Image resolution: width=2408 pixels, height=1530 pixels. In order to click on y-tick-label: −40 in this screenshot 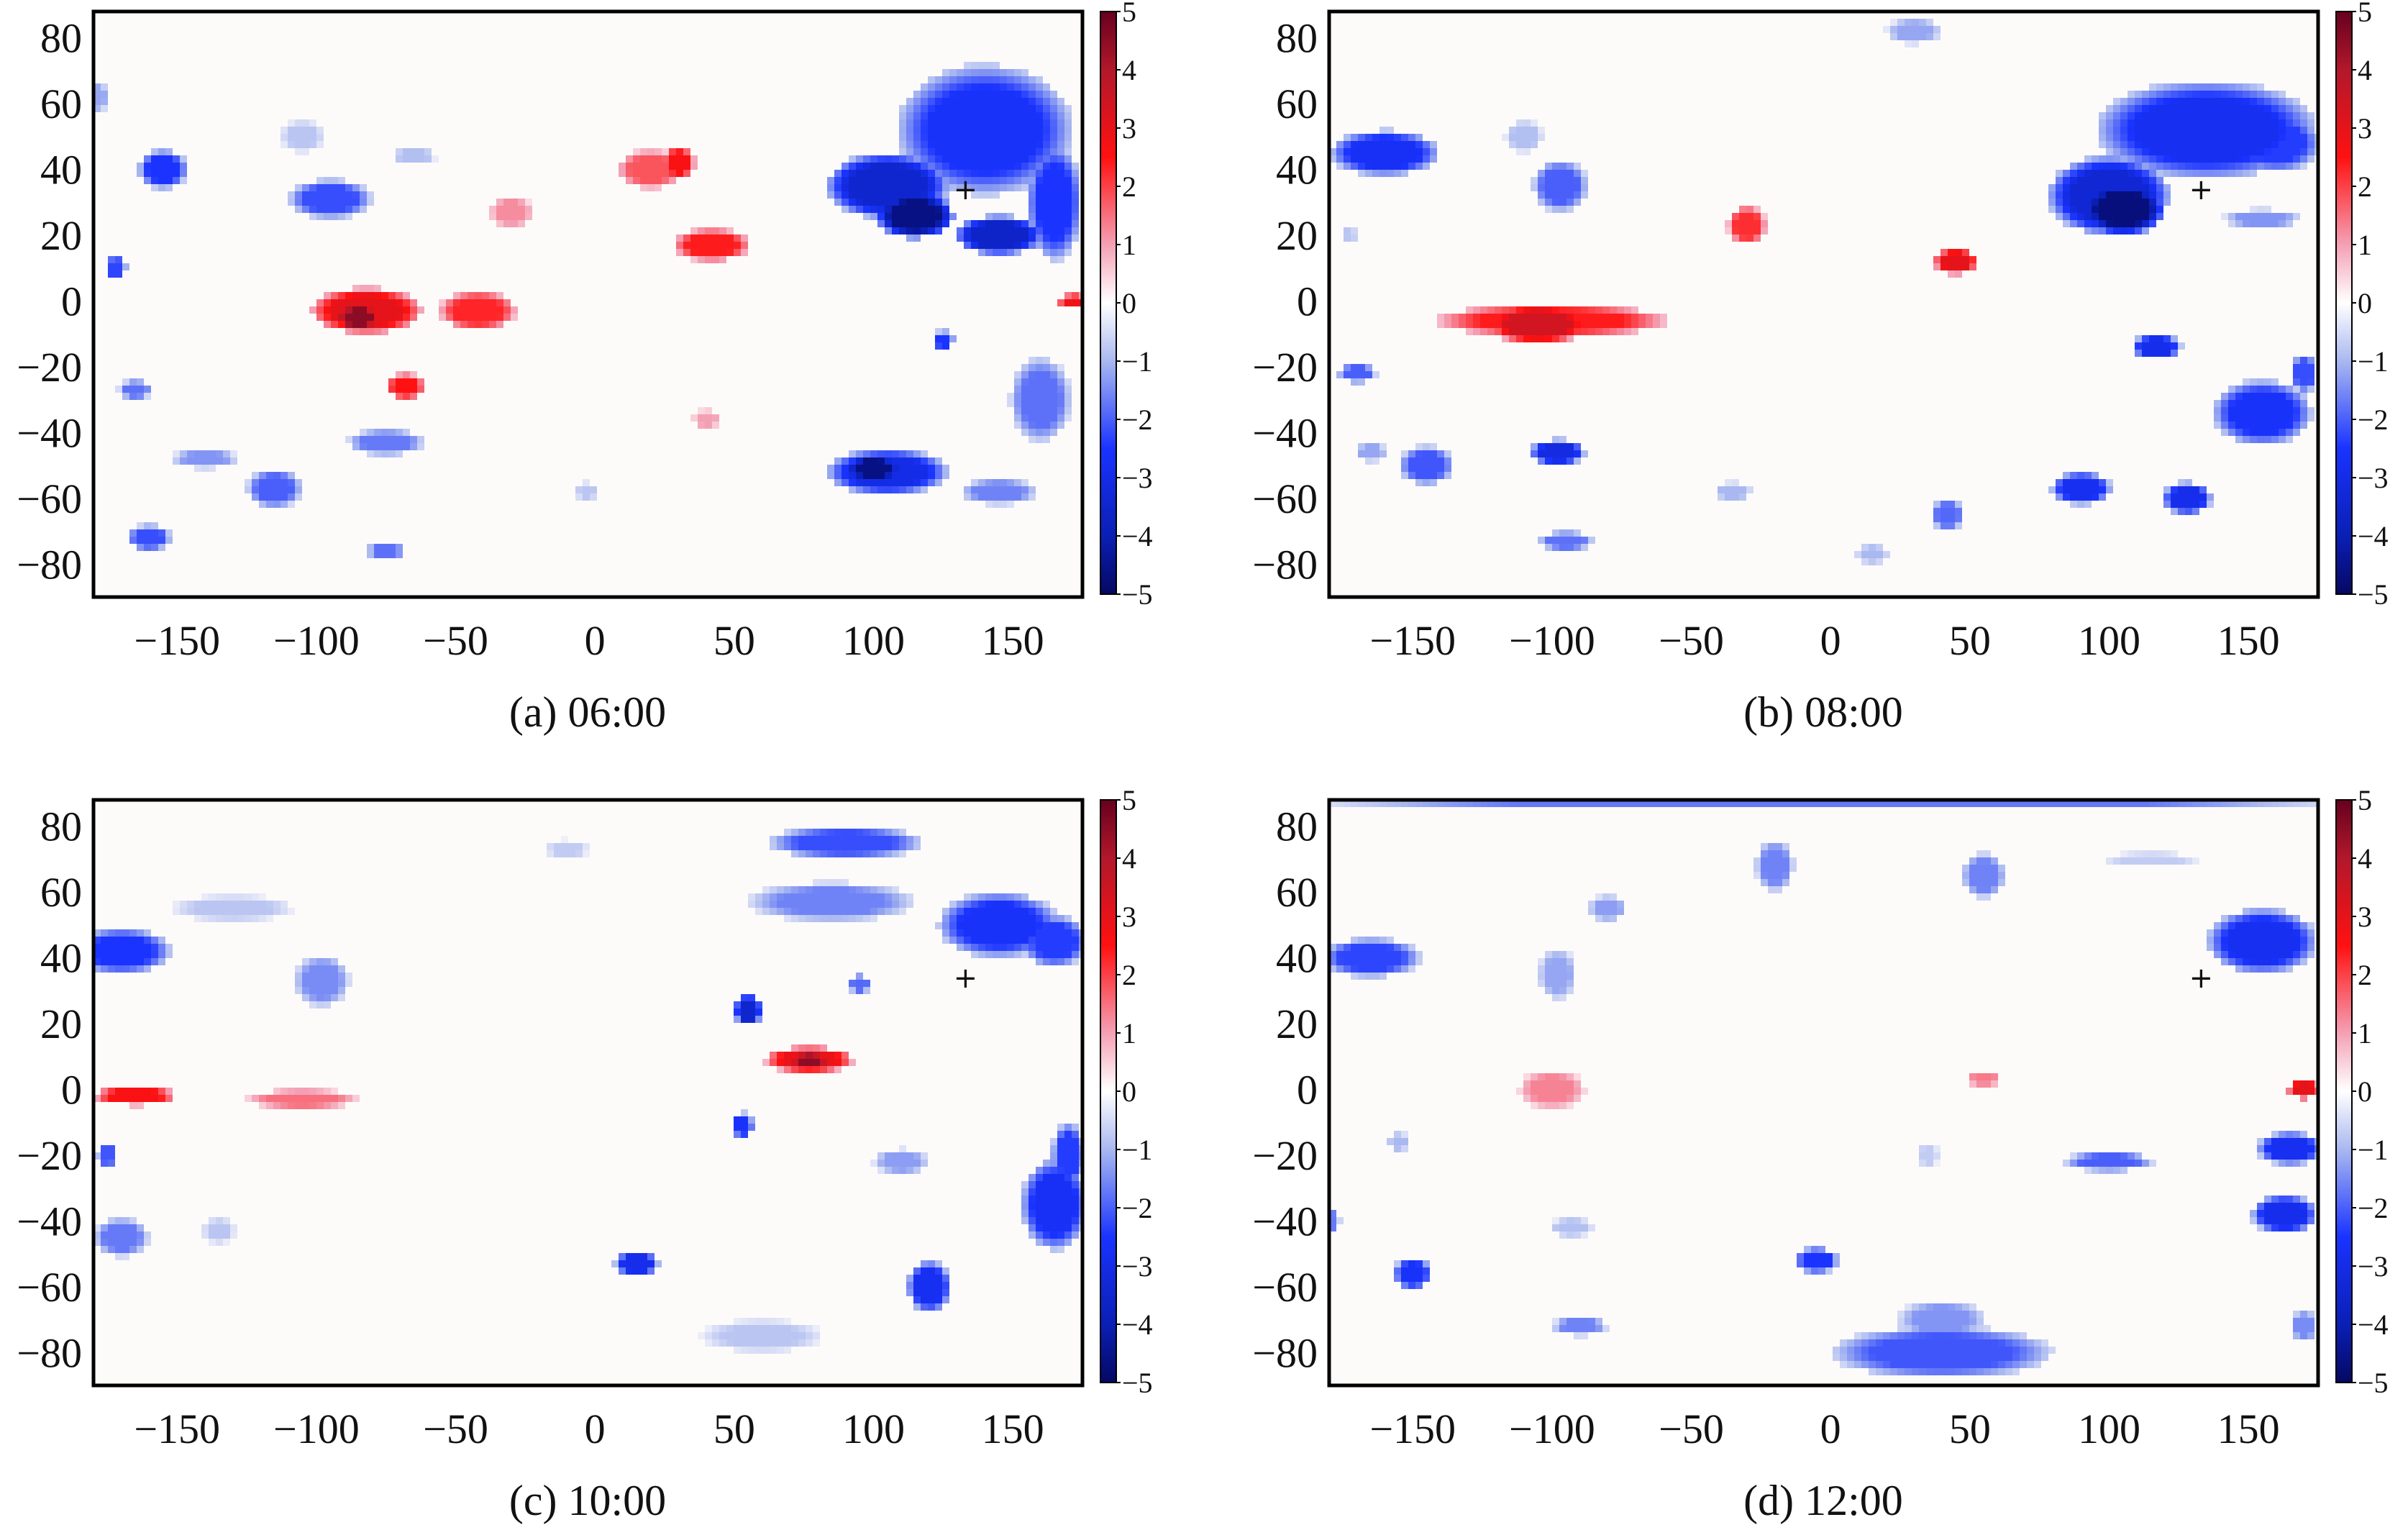, I will do `click(49, 1221)`.